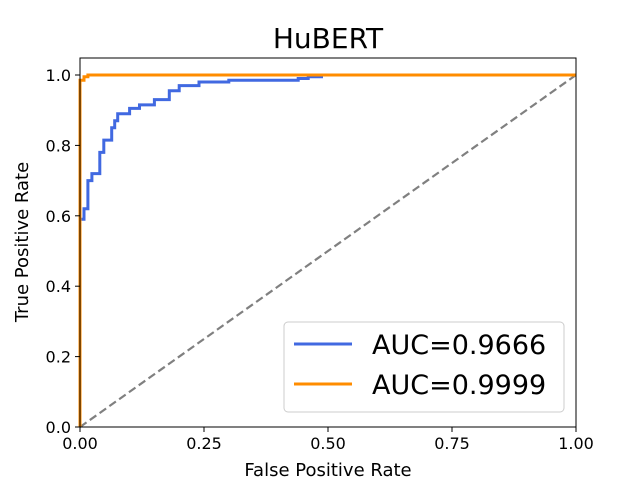 The image size is (640, 480). Describe the element at coordinates (80, 443) in the screenshot. I see `x-tick-label: 0.00` at that location.